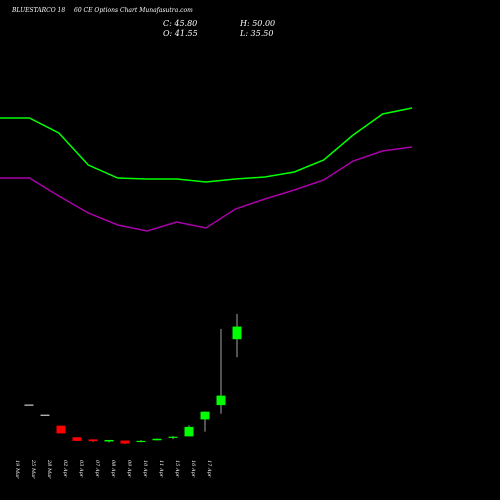 The width and height of the screenshot is (500, 500). What do you see at coordinates (133, 379) in the screenshot?
I see `candlesticks` at bounding box center [133, 379].